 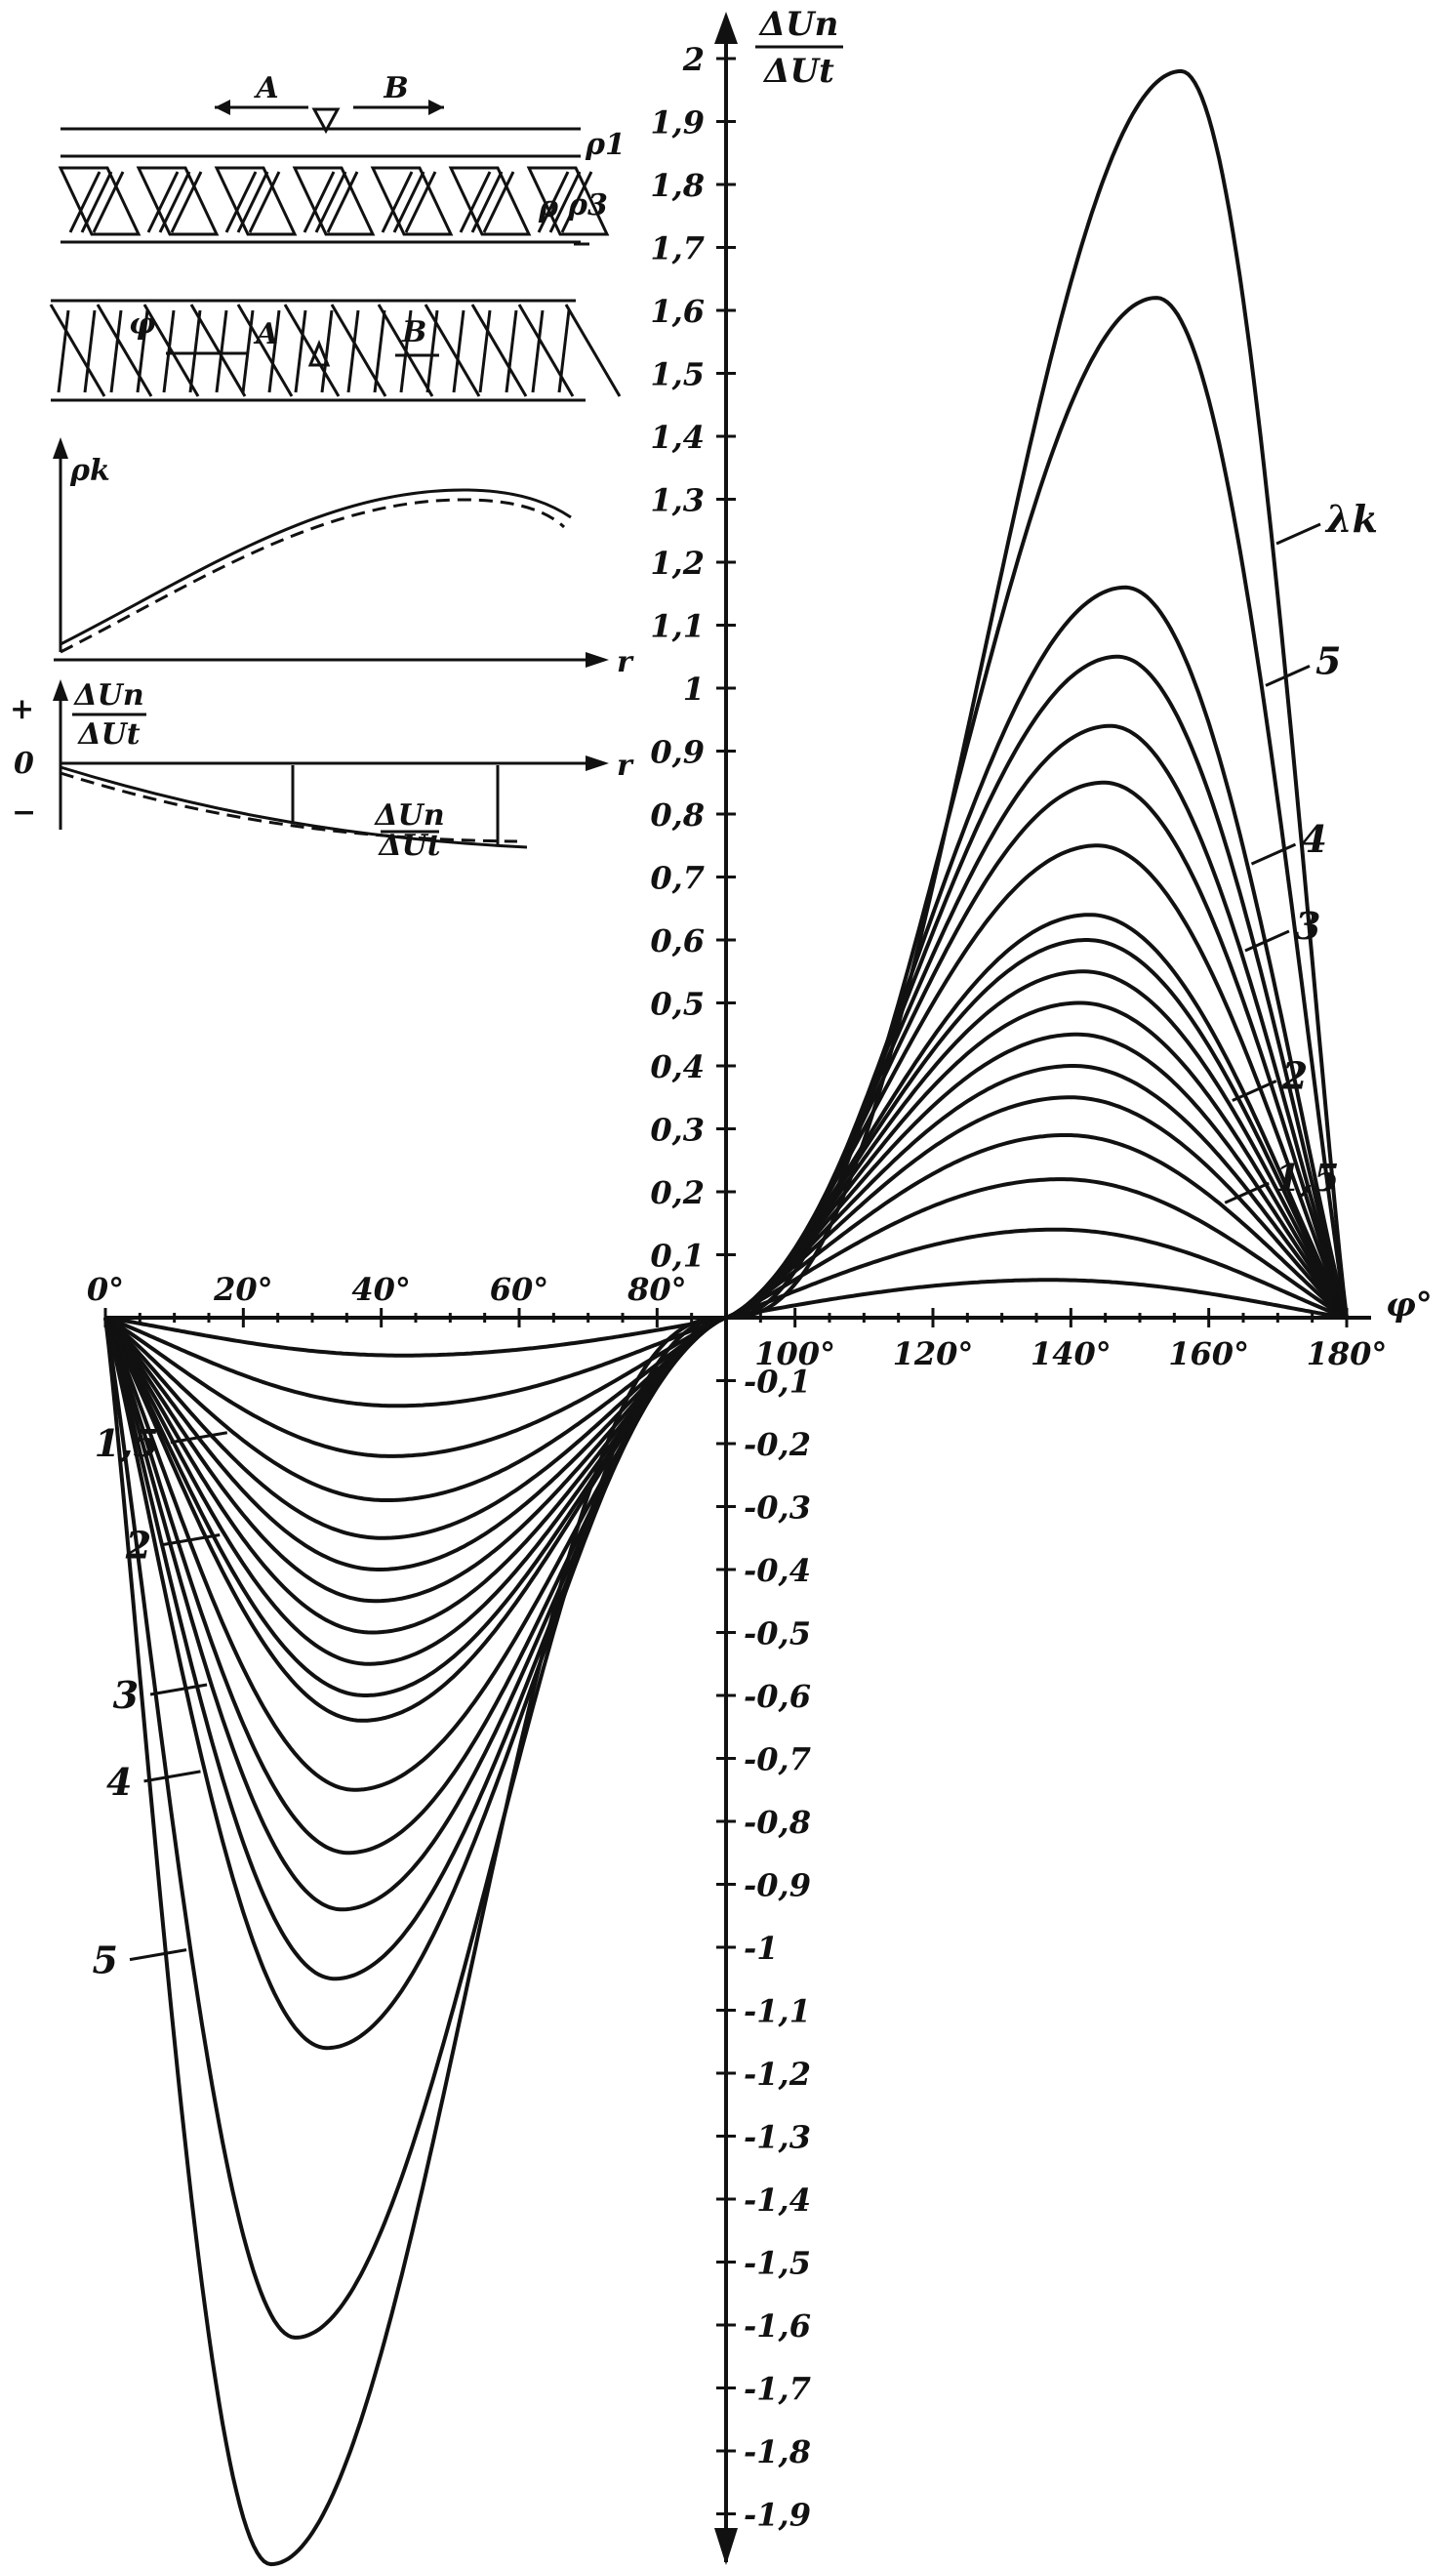 What do you see at coordinates (777, 2074) in the screenshot?
I see `y-tick-label-neg: -1,2` at bounding box center [777, 2074].